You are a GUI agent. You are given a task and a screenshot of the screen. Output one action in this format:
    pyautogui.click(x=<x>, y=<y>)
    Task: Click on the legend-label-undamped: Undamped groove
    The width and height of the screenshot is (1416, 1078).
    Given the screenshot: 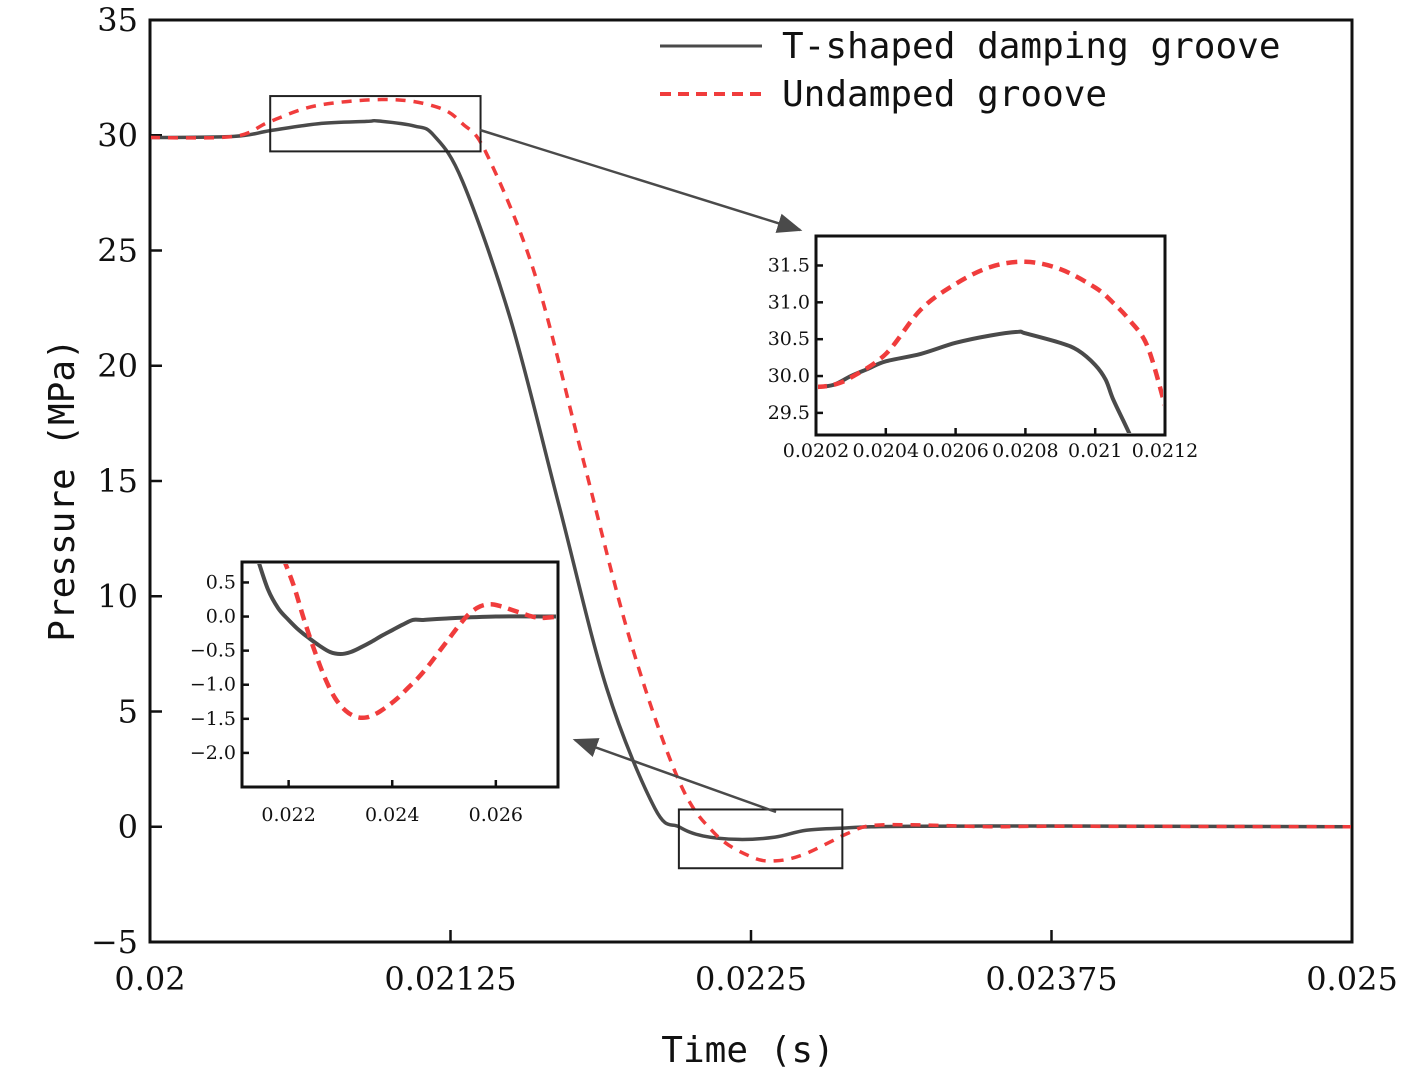 What is the action you would take?
    pyautogui.click(x=944, y=94)
    